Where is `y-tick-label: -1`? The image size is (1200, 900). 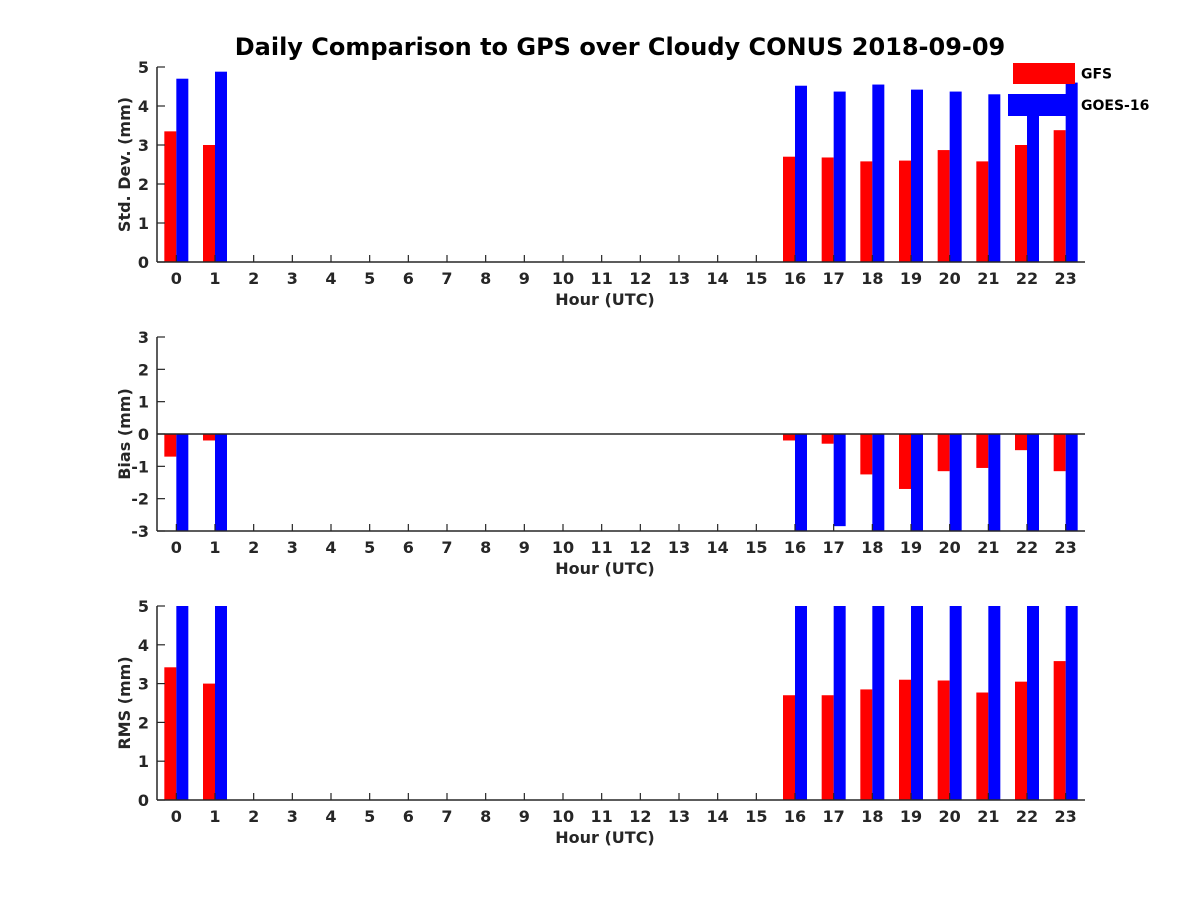 y-tick-label: -1 is located at coordinates (140, 466).